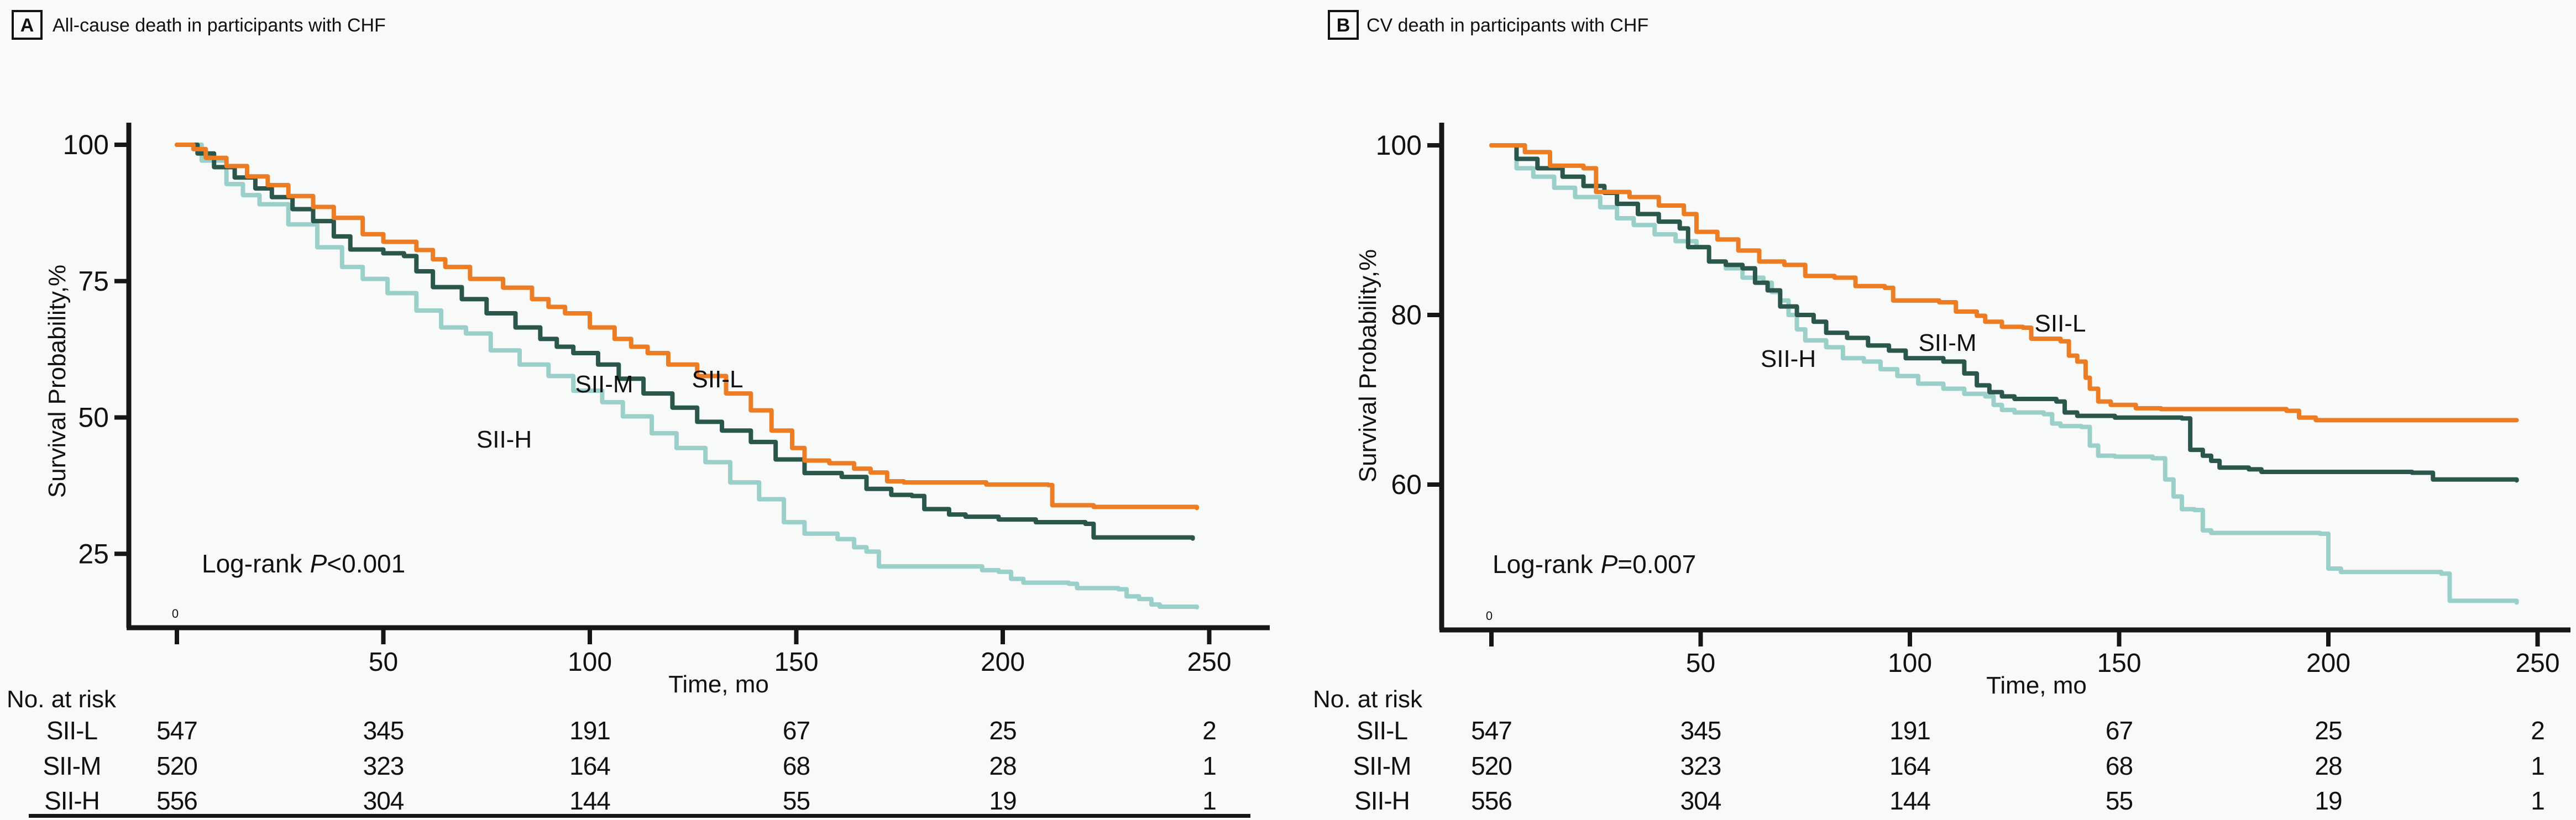 Image resolution: width=2576 pixels, height=820 pixels. I want to click on curve-label-sii-m: SII-M, so click(1947, 342).